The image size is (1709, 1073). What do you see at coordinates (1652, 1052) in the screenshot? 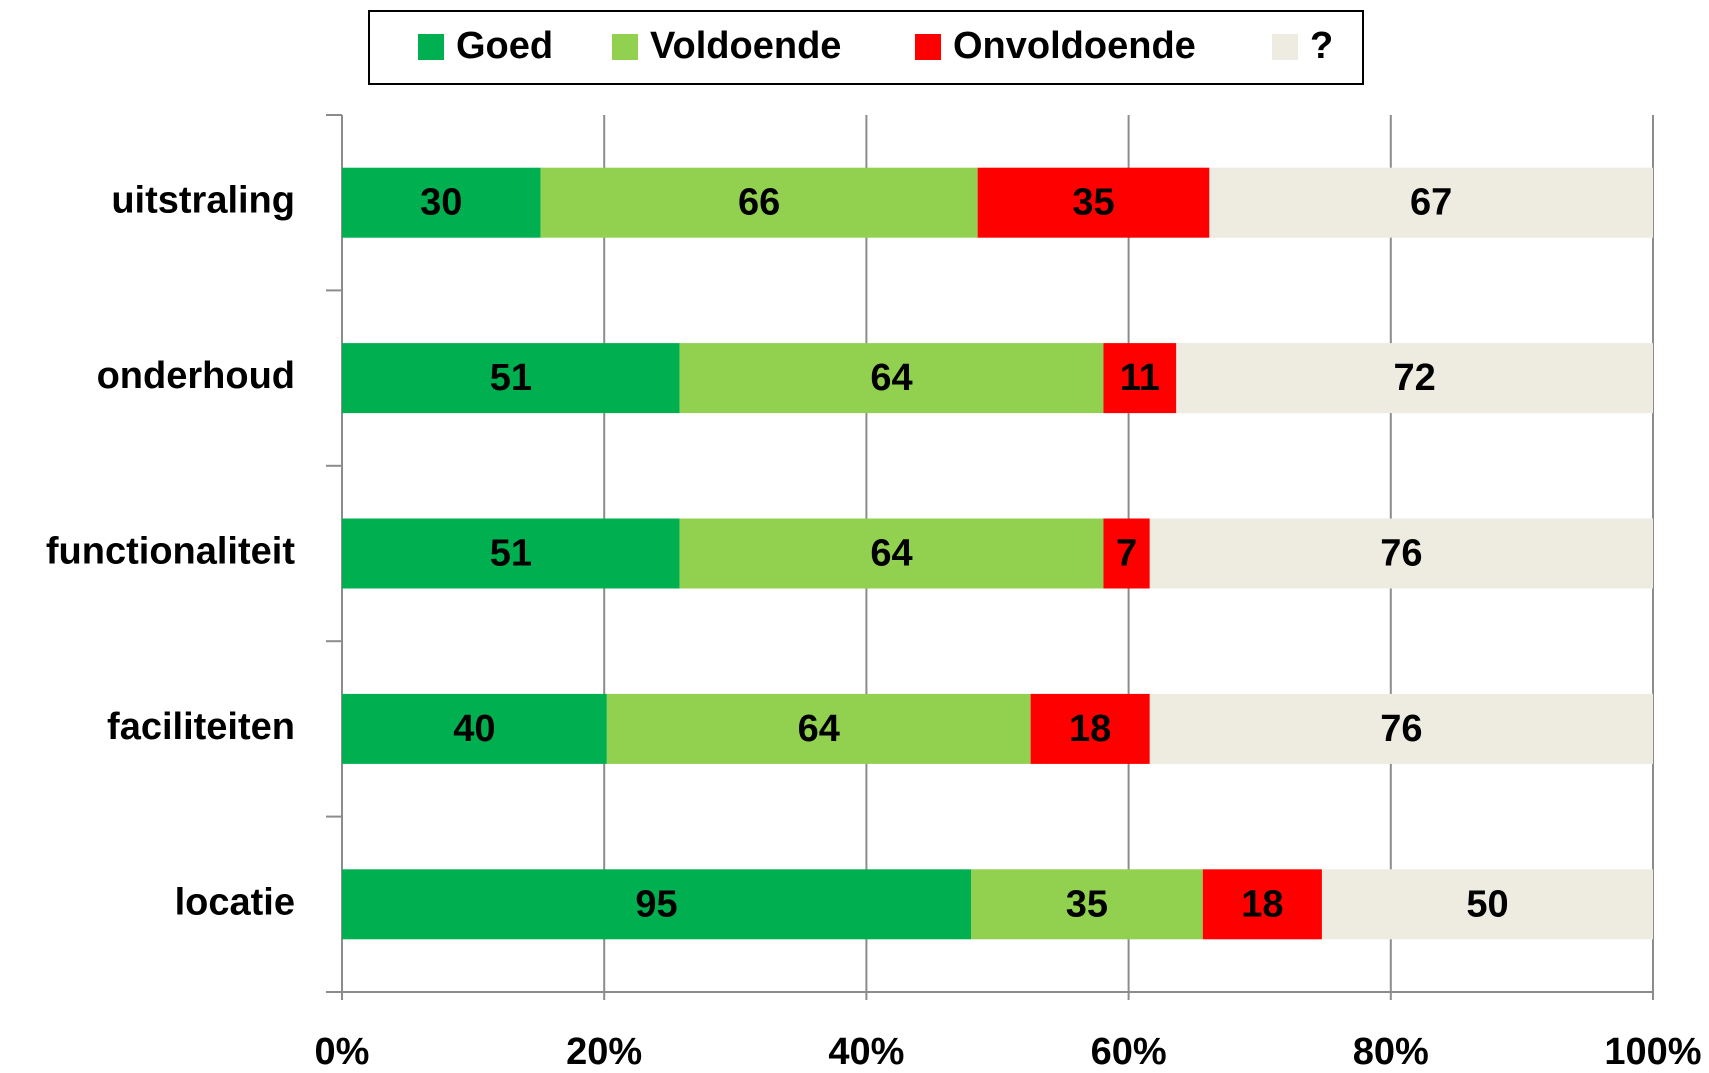
I see `x-tick-label: 100%` at bounding box center [1652, 1052].